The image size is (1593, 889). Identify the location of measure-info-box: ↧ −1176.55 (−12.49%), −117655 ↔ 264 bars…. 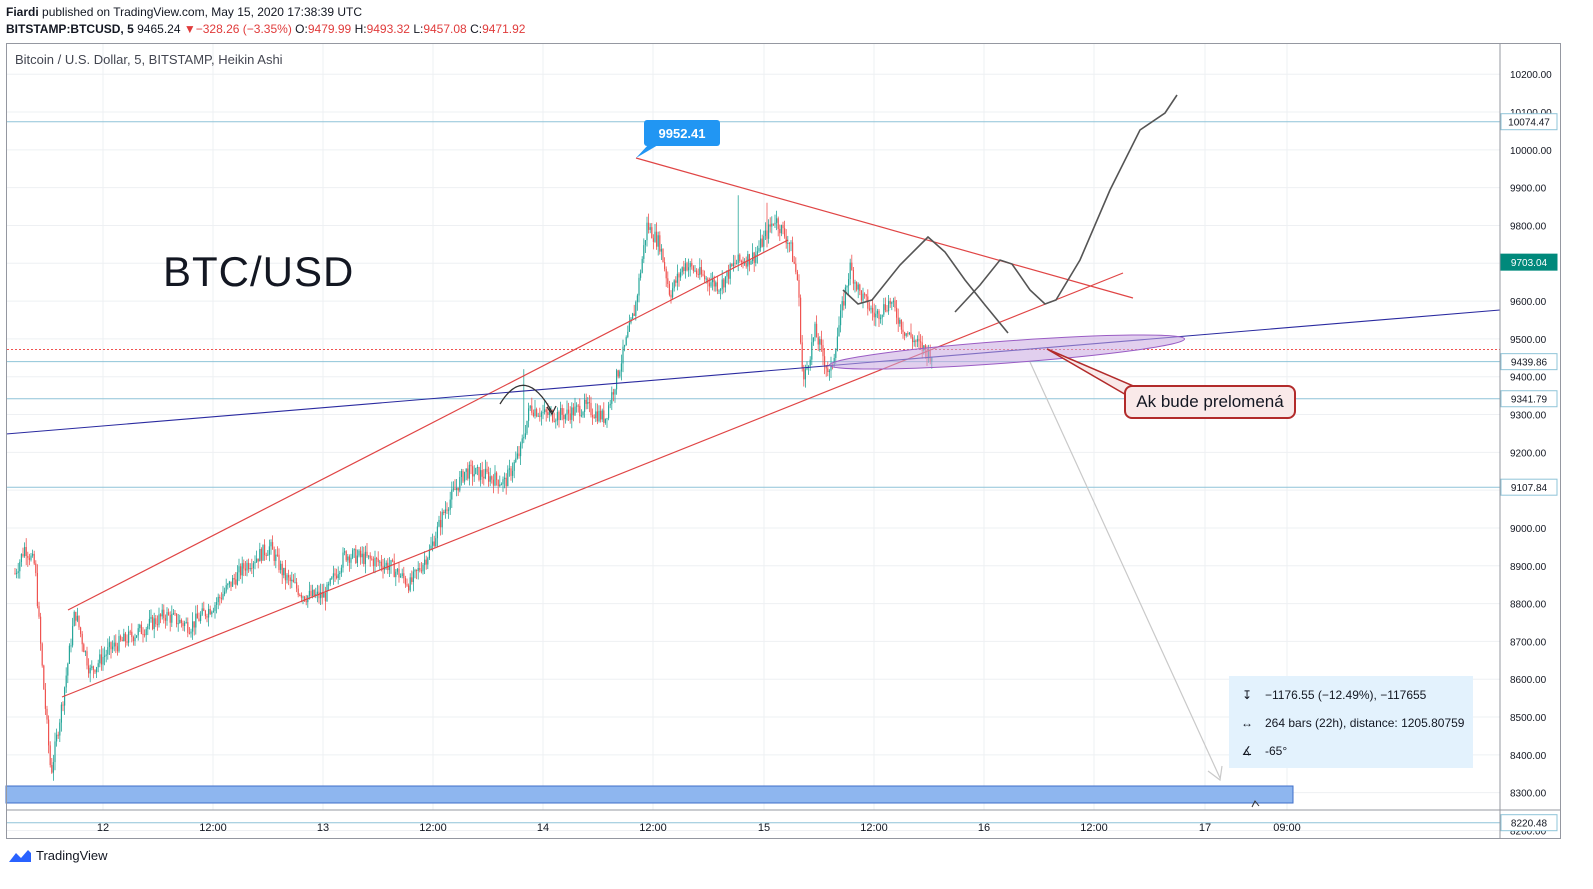
(1351, 722).